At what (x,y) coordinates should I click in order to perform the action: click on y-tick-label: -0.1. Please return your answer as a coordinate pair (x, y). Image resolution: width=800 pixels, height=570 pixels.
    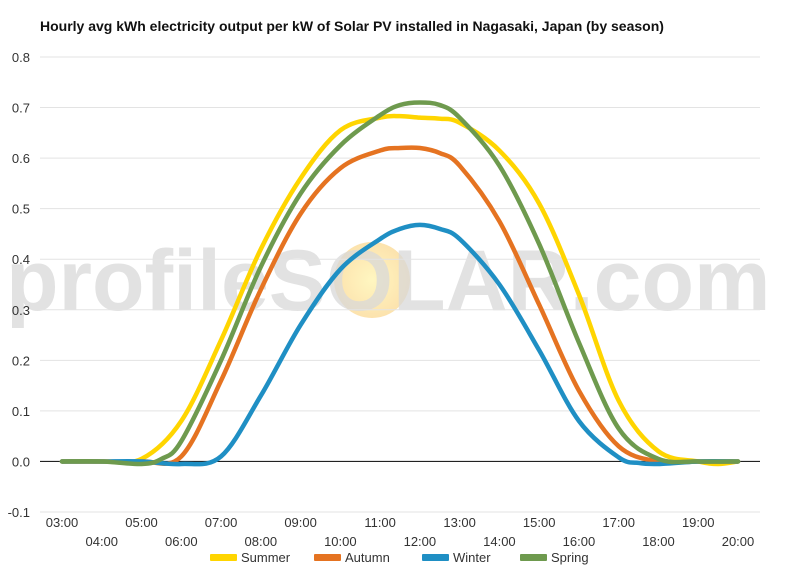
    Looking at the image, I should click on (19, 512).